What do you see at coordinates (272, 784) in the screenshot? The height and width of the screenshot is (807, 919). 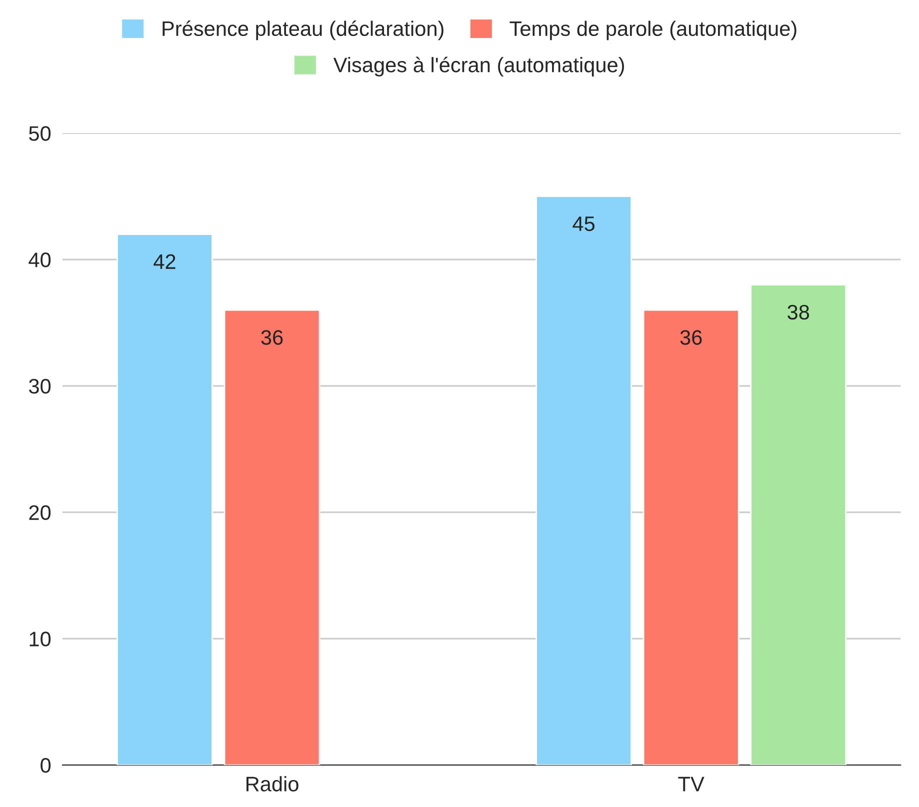 I see `x-tick-label: Radio` at bounding box center [272, 784].